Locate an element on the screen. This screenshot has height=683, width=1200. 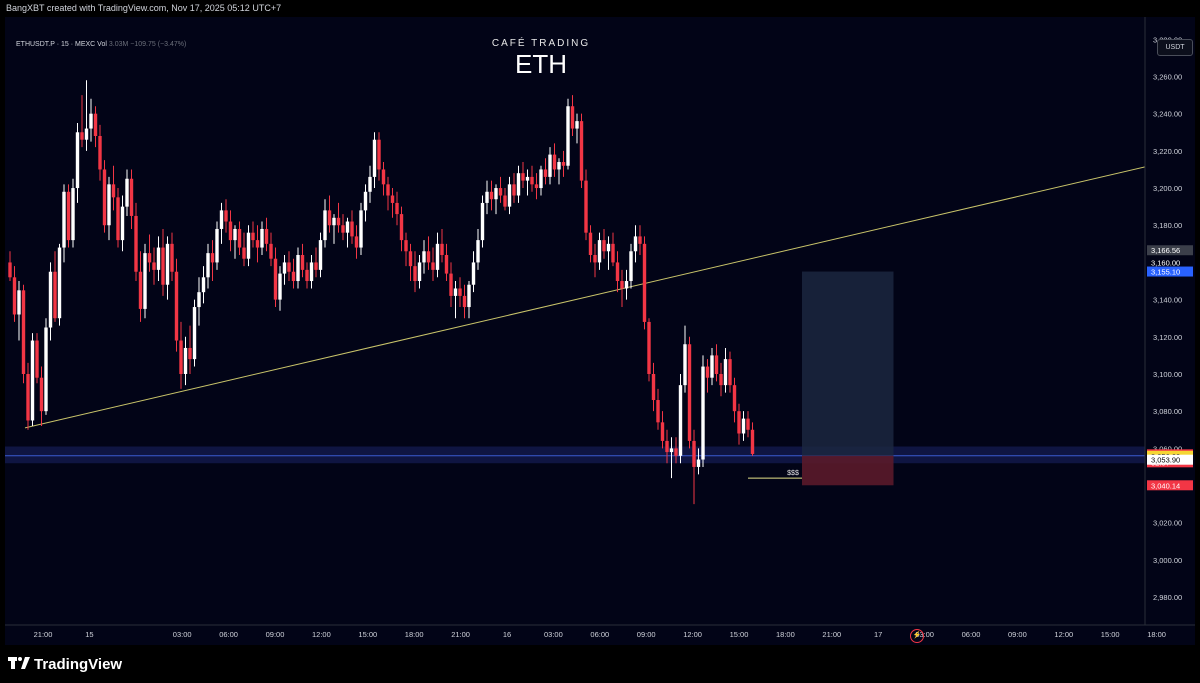
position-target-zone is located at coordinates (848, 363).